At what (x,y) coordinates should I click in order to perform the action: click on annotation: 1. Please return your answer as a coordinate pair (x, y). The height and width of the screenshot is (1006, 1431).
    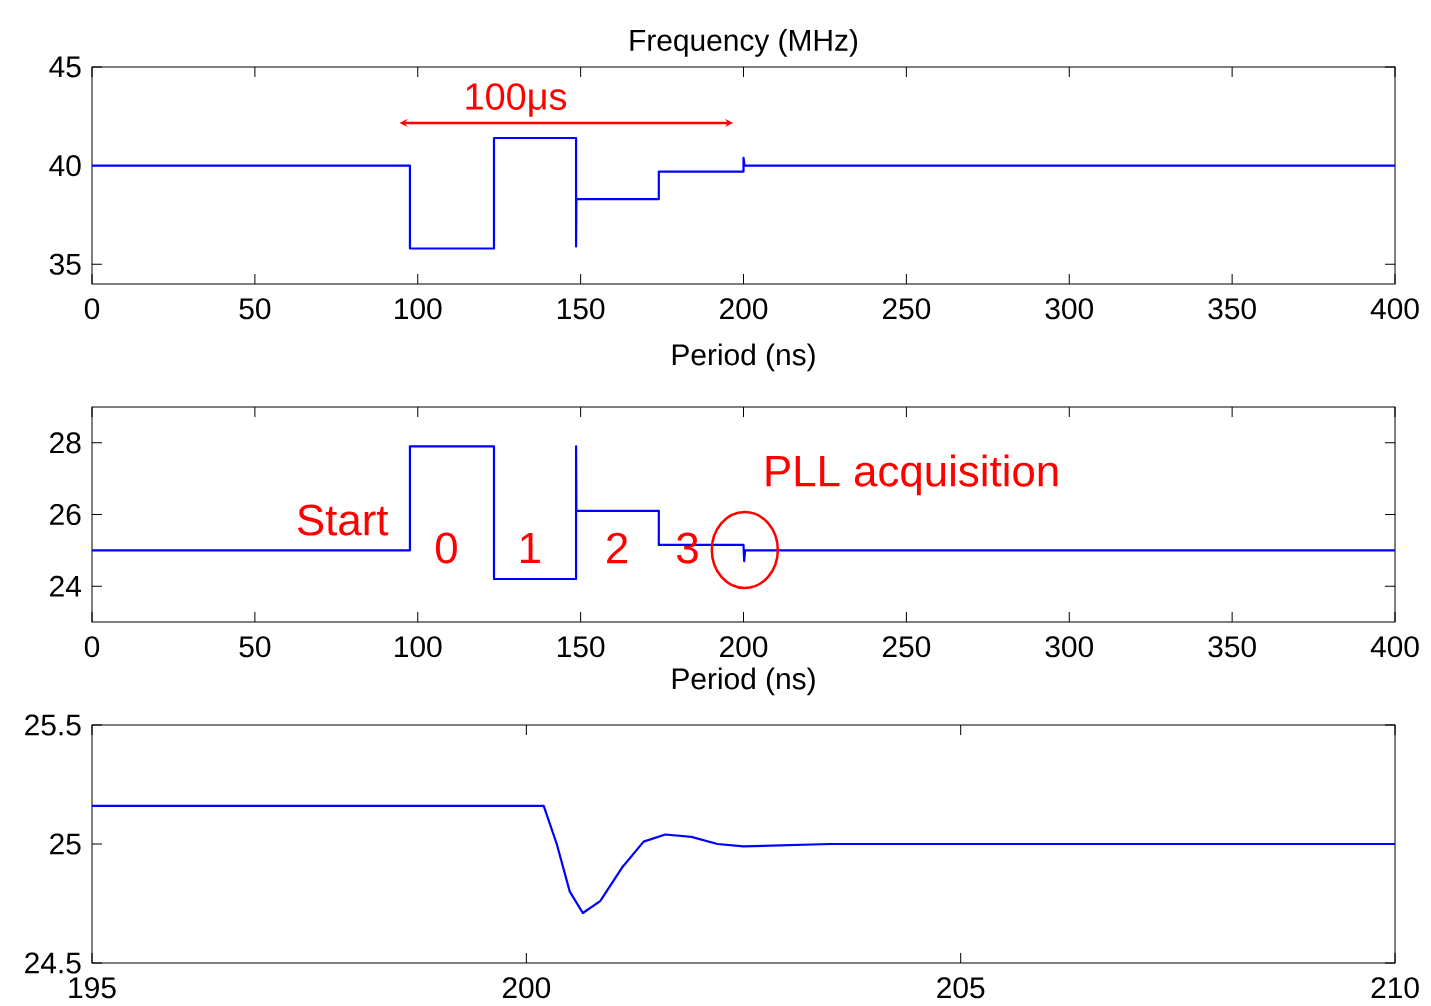
    Looking at the image, I should click on (530, 548).